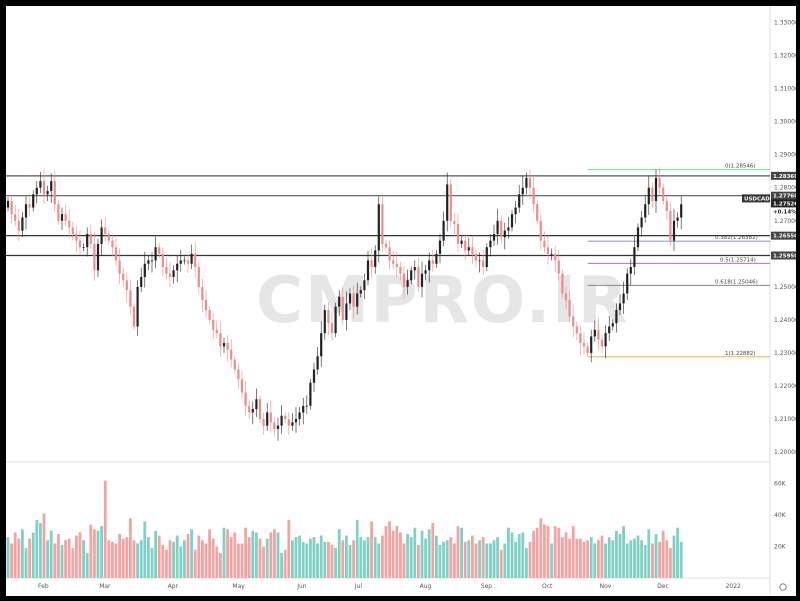  Describe the element at coordinates (785, 155) in the screenshot. I see `price-tick-label: 1.29000` at that location.